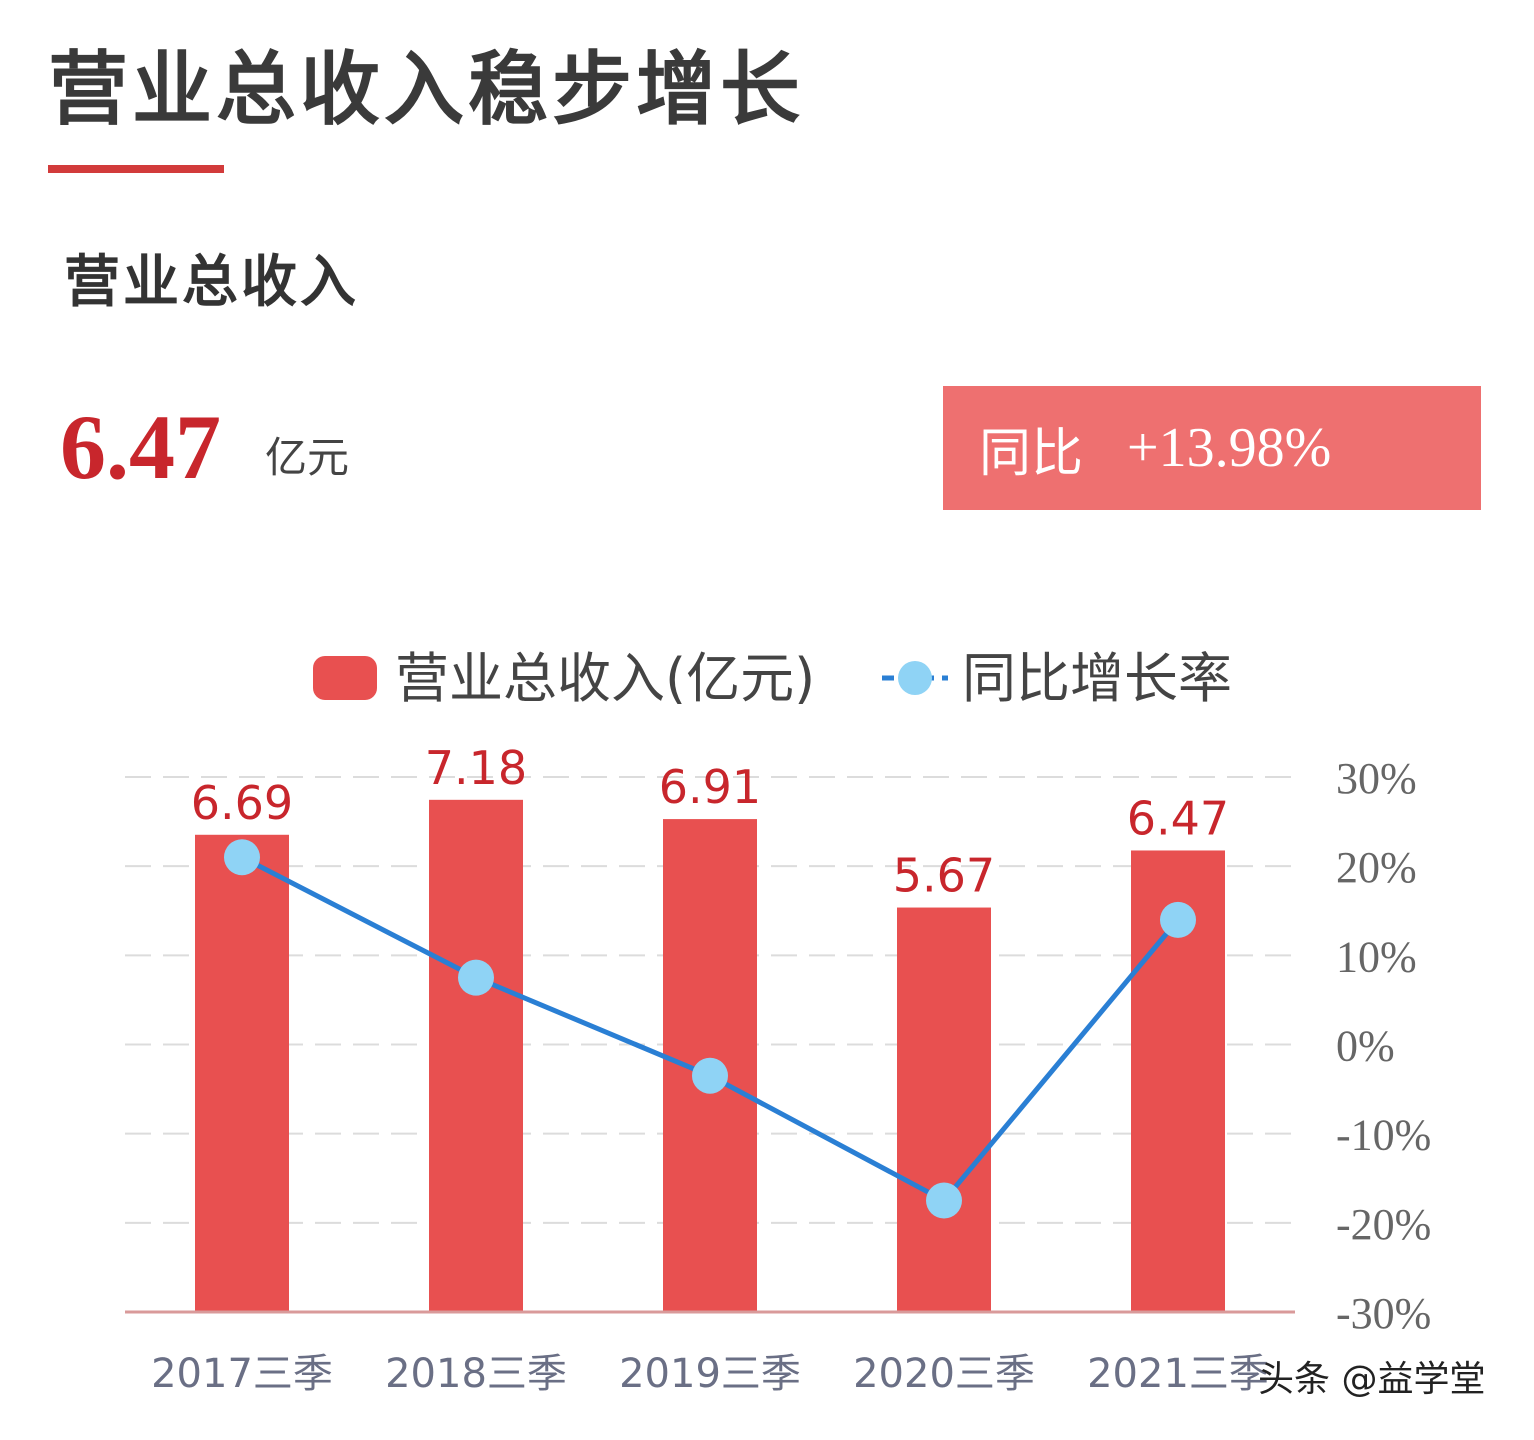 This screenshot has height=1440, width=1534. Describe the element at coordinates (307, 457) in the screenshot. I see `revenue-unit: 亿元` at that location.